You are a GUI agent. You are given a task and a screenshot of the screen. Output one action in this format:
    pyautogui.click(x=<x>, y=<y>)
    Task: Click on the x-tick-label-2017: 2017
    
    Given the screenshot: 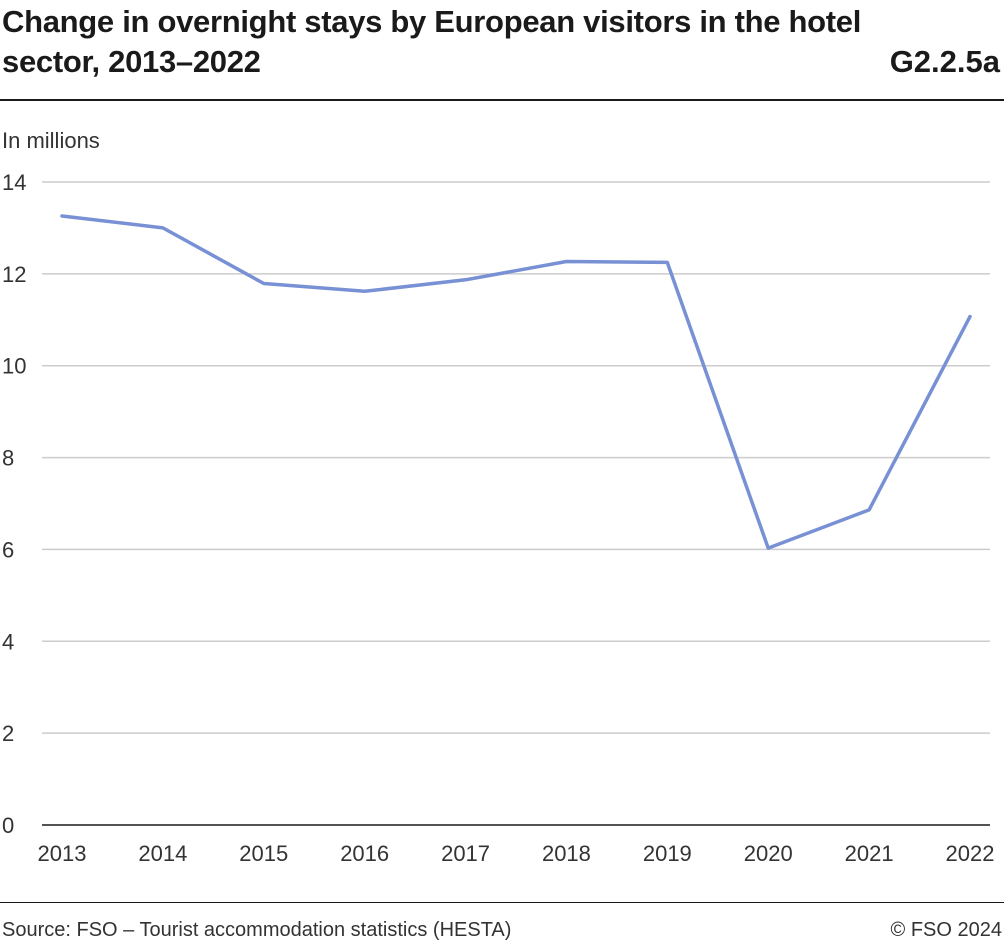 What is the action you would take?
    pyautogui.click(x=465, y=853)
    